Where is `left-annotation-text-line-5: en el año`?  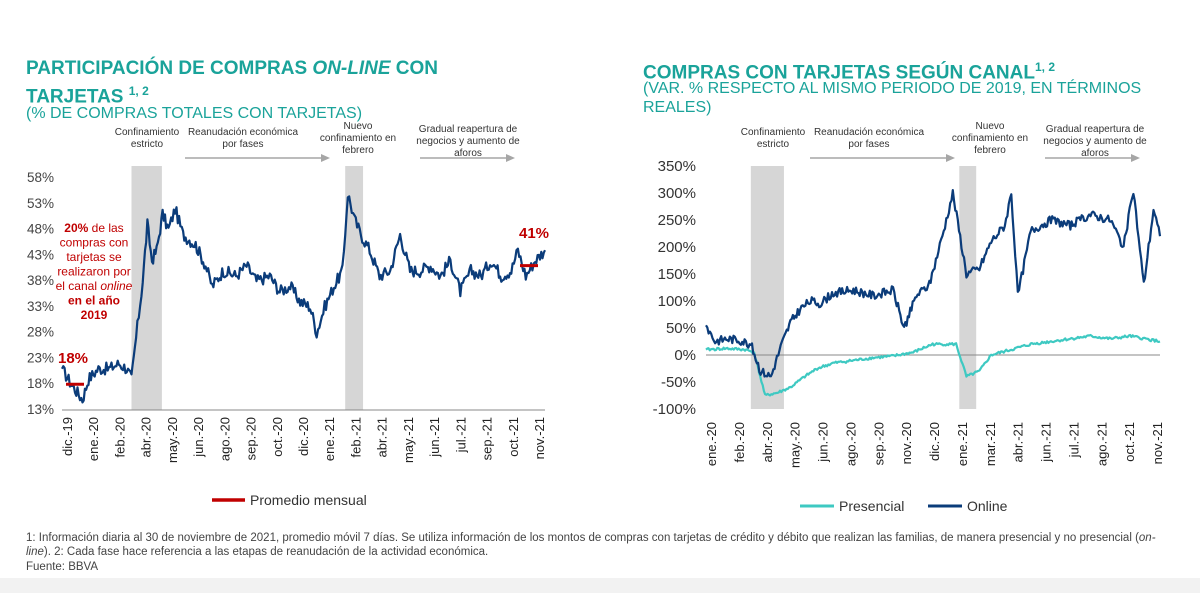
left-annotation-text-line-5: en el año is located at coordinates (94, 301).